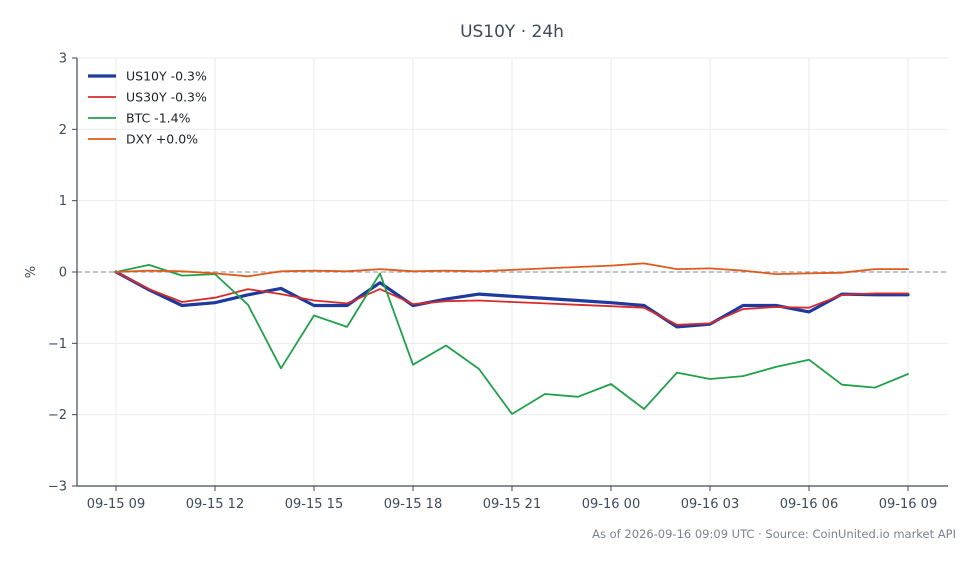 This screenshot has height=564, width=980. Describe the element at coordinates (147, 108) in the screenshot. I see `legend: US10Y -0.3% US30Y -0.3% BTC -1.4% DXY +0.0%` at that location.